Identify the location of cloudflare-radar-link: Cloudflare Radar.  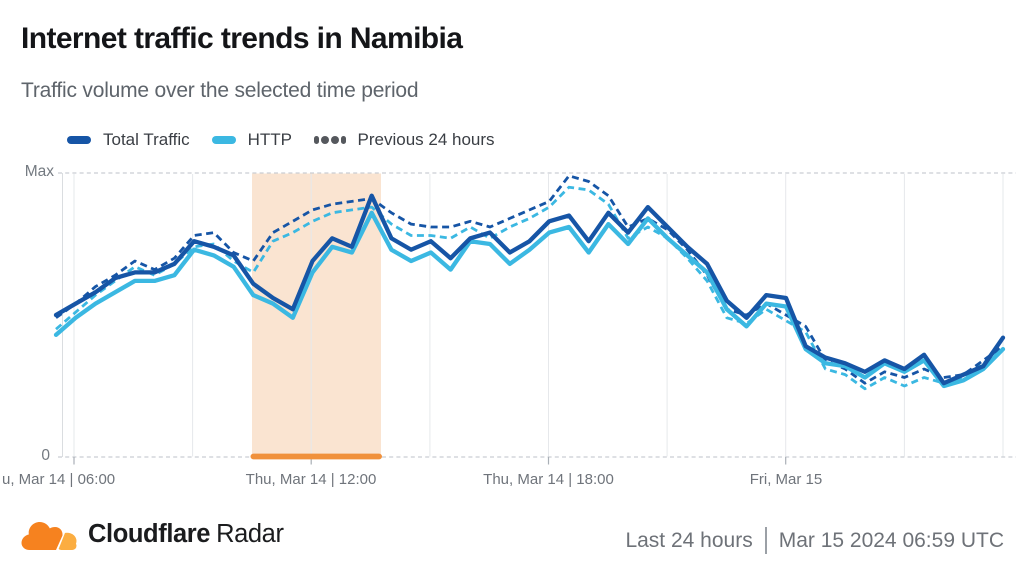
(152, 534).